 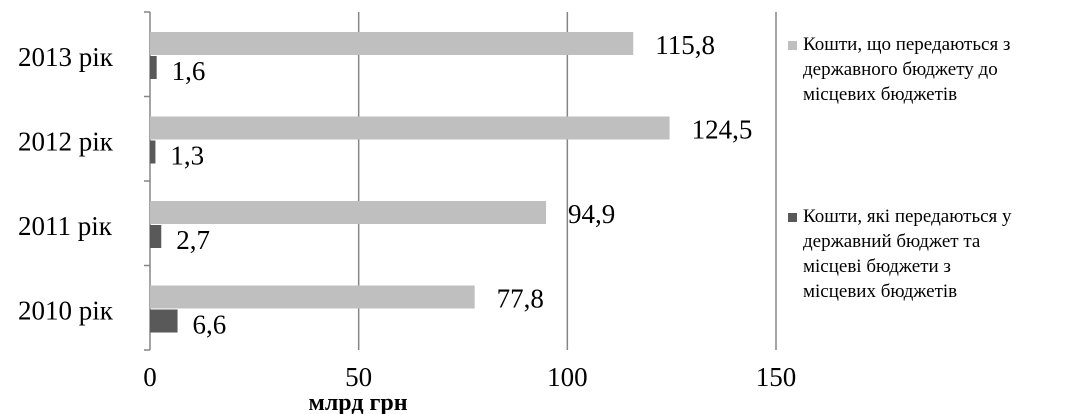 What do you see at coordinates (357, 402) in the screenshot?
I see `x-axis-title: млрд грн` at bounding box center [357, 402].